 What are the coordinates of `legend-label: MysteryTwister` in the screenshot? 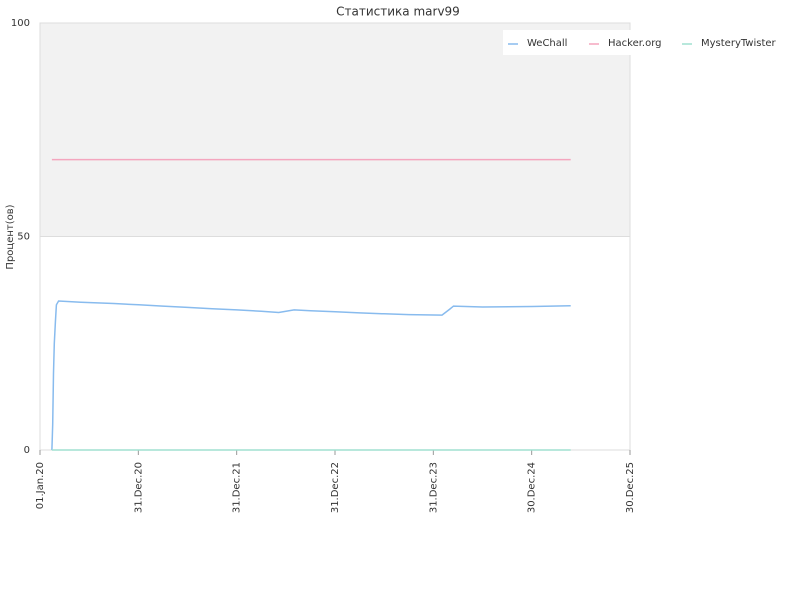 It's located at (739, 43).